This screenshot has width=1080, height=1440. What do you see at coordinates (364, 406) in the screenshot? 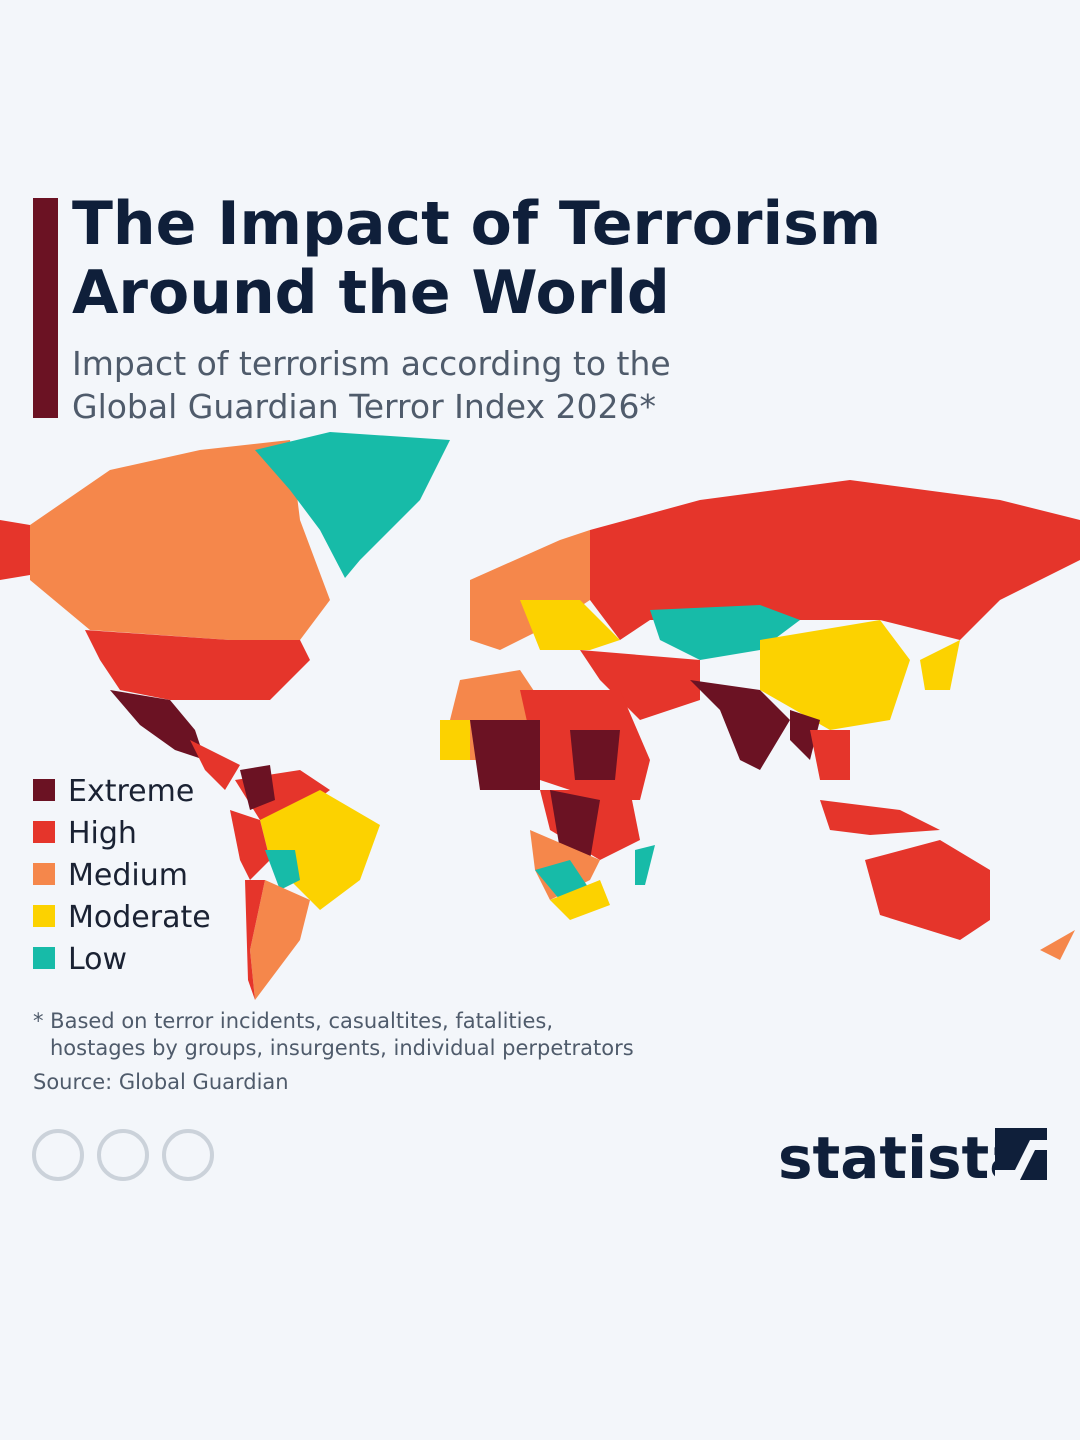
I see `subtitle: Global Guardian Terror Index 2026*` at bounding box center [364, 406].